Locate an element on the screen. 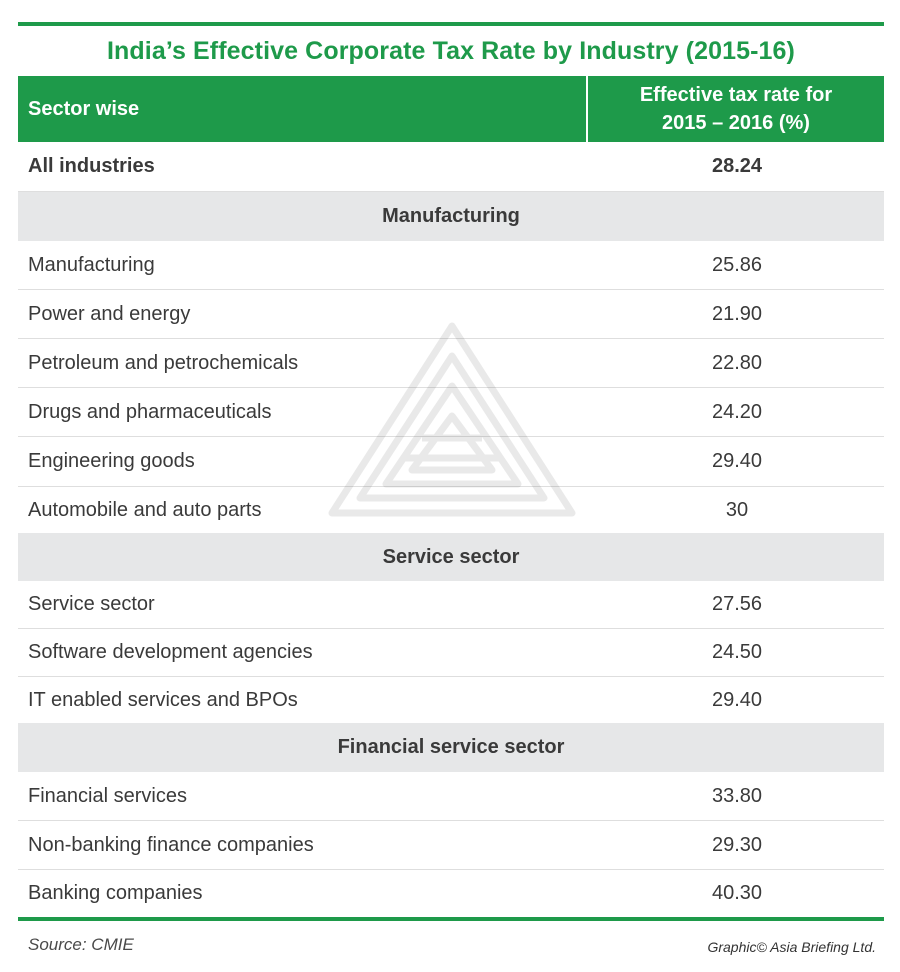  table-row: Service sector 27.56 is located at coordinates (451, 605).